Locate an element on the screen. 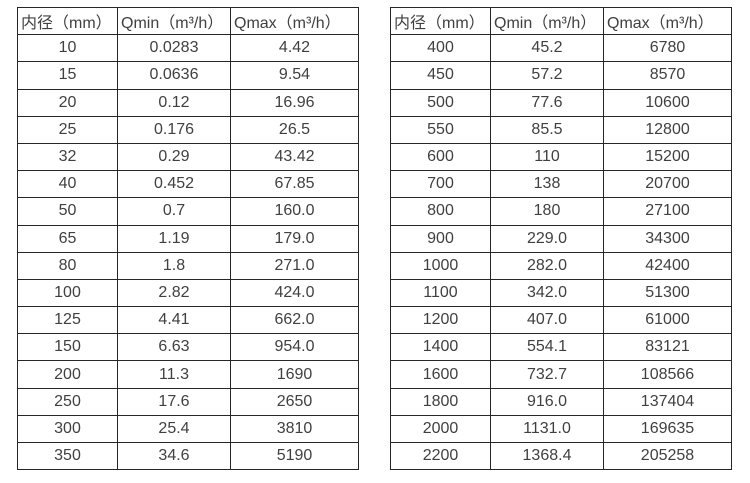 Image resolution: width=750 pixels, height=483 pixels. table-row: 1000 282.0 42400 is located at coordinates (561, 265).